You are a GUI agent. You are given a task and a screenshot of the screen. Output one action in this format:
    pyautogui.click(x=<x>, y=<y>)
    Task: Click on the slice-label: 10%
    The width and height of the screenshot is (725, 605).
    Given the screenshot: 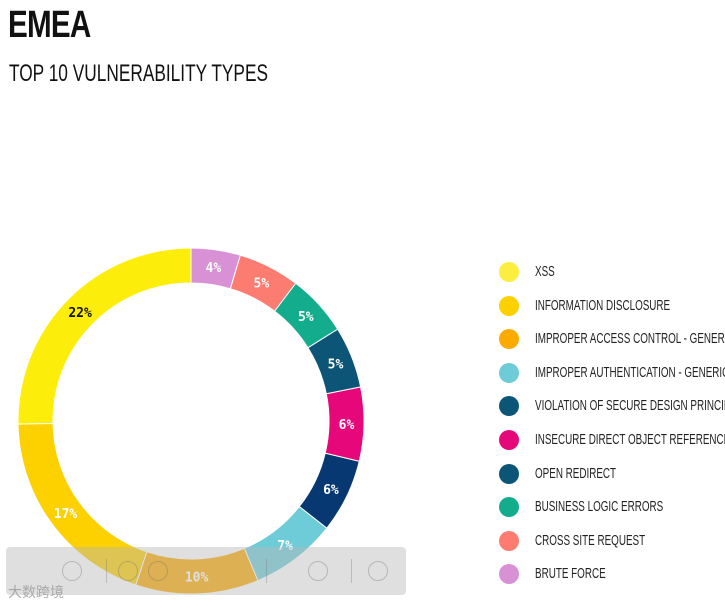 What is the action you would take?
    pyautogui.click(x=197, y=577)
    